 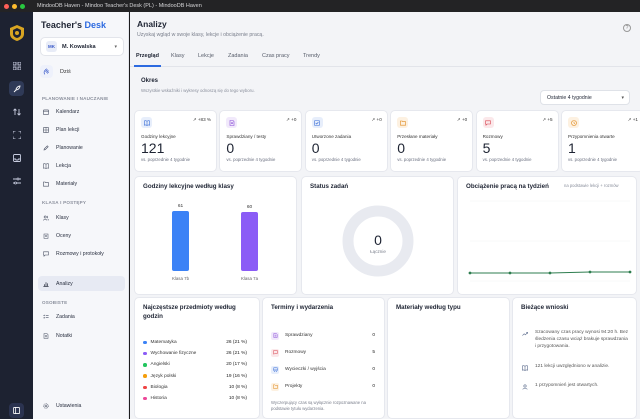 What do you see at coordinates (16, 134) in the screenshot?
I see `rail-scan-button` at bounding box center [16, 134].